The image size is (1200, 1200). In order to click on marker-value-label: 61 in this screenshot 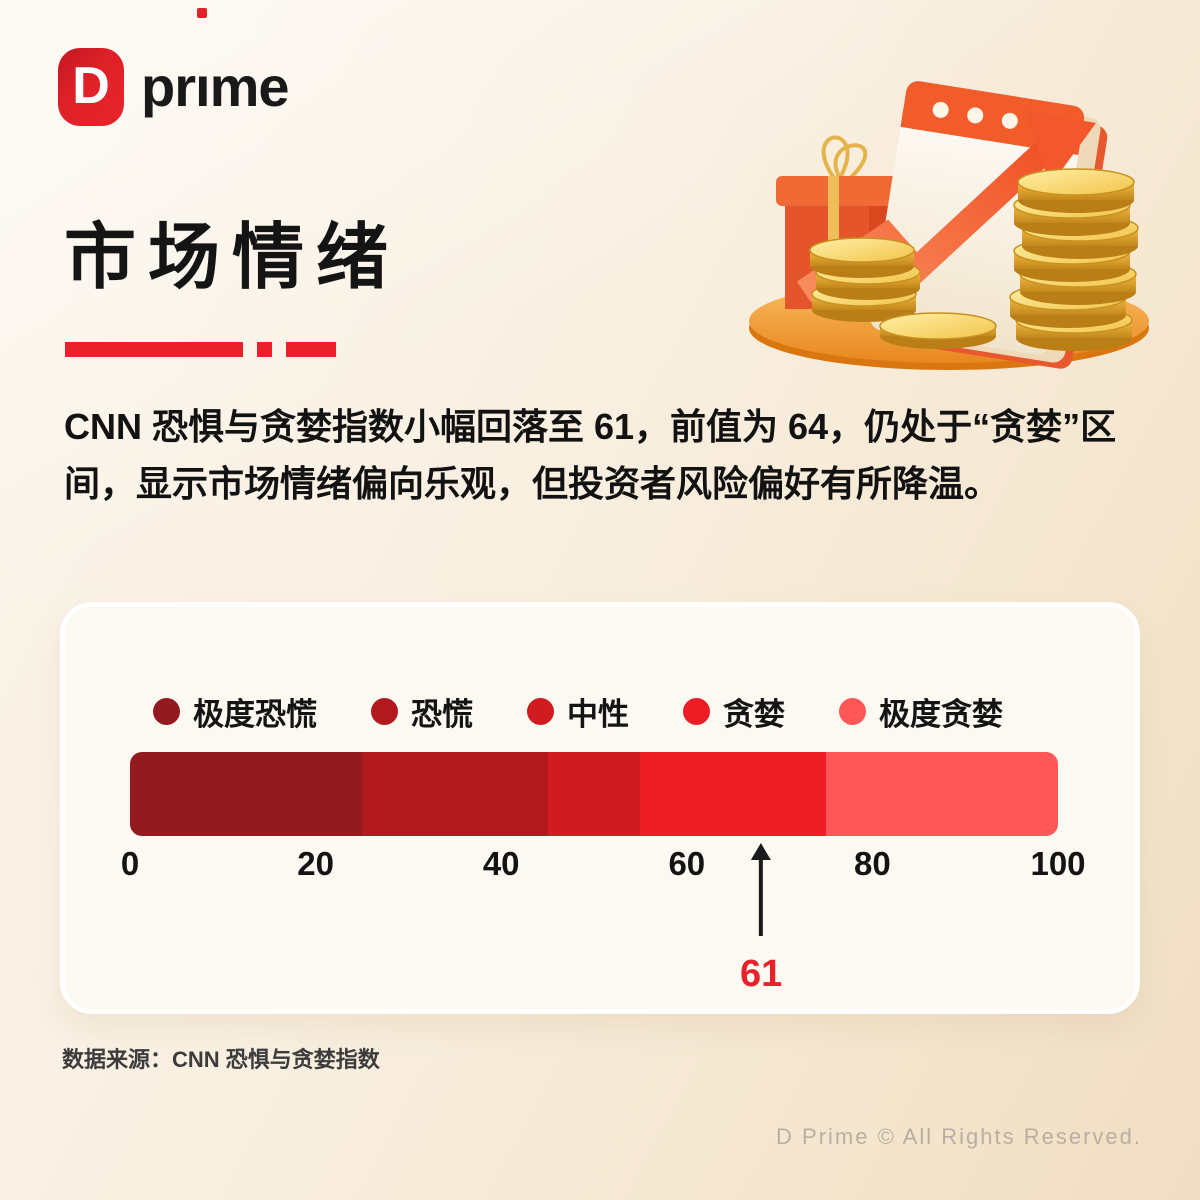, I will do `click(761, 974)`.